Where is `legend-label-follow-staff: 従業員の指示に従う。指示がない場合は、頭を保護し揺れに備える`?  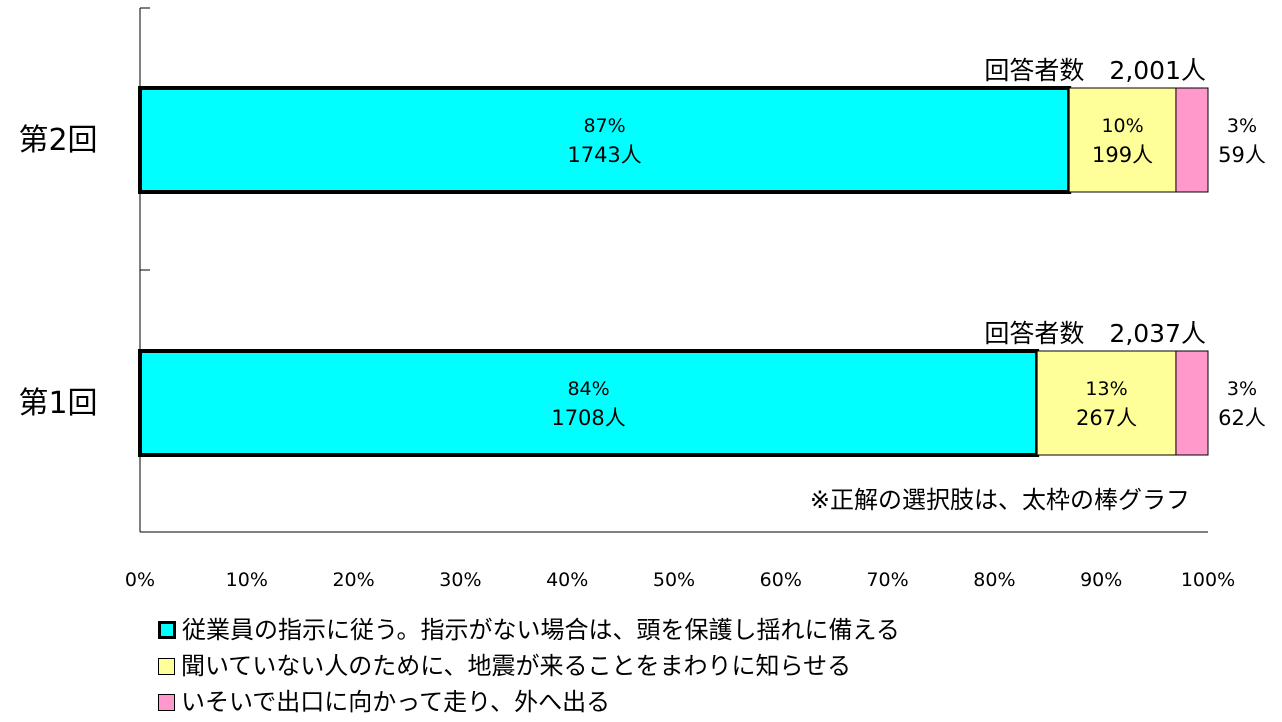 legend-label-follow-staff: 従業員の指示に従う。指示がない場合は、頭を保護し揺れに備える is located at coordinates (541, 630).